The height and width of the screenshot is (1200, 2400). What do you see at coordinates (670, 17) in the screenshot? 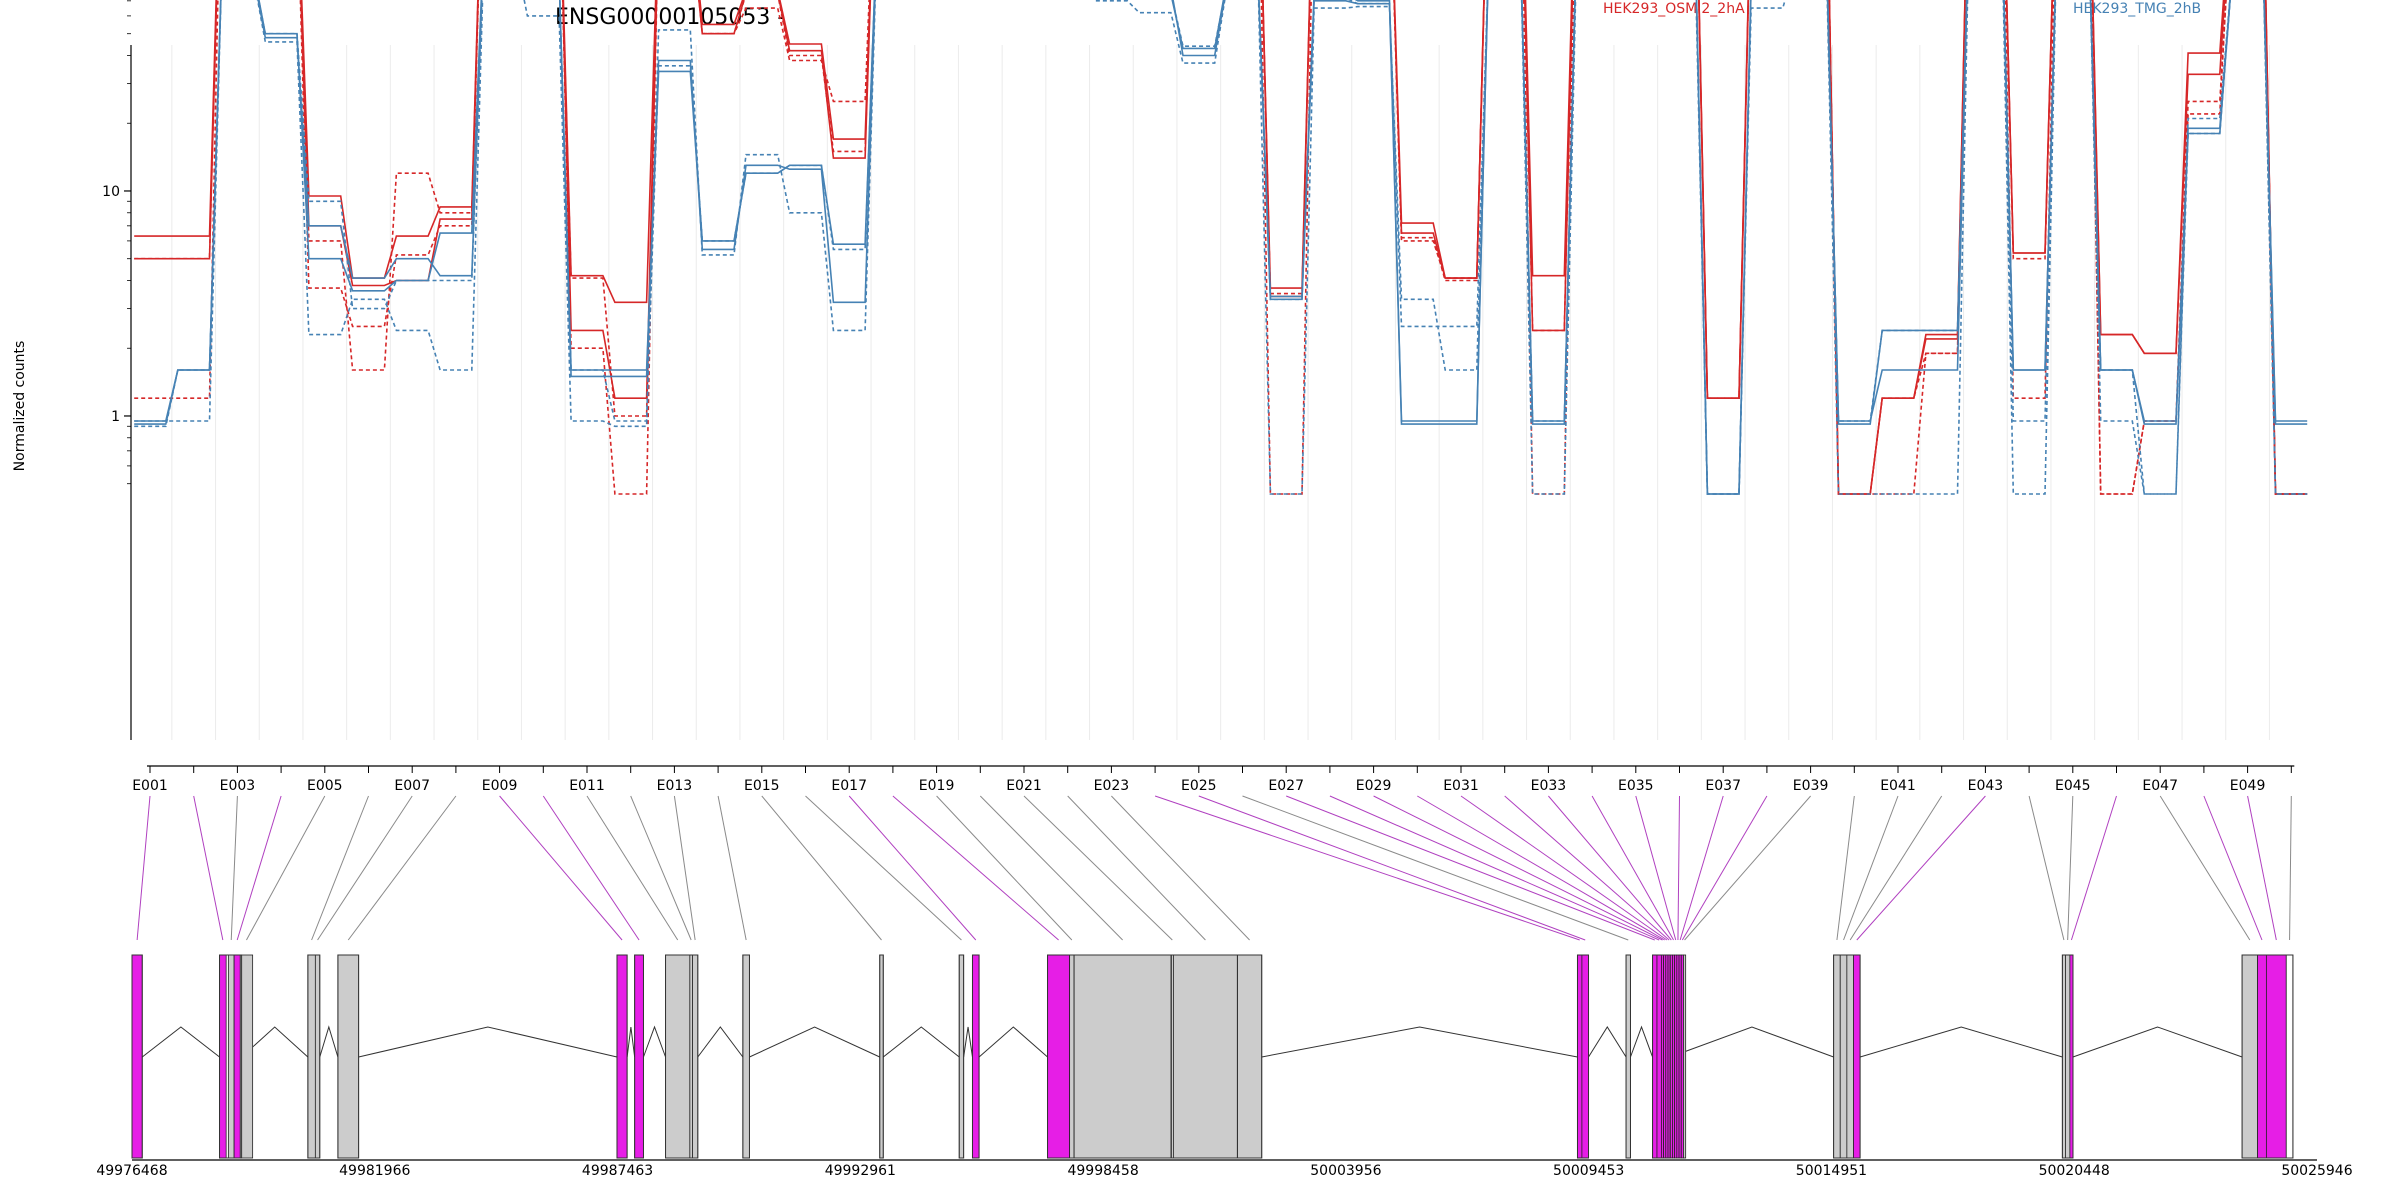
I see `chart-title: ENSG00000105053 -` at bounding box center [670, 17].